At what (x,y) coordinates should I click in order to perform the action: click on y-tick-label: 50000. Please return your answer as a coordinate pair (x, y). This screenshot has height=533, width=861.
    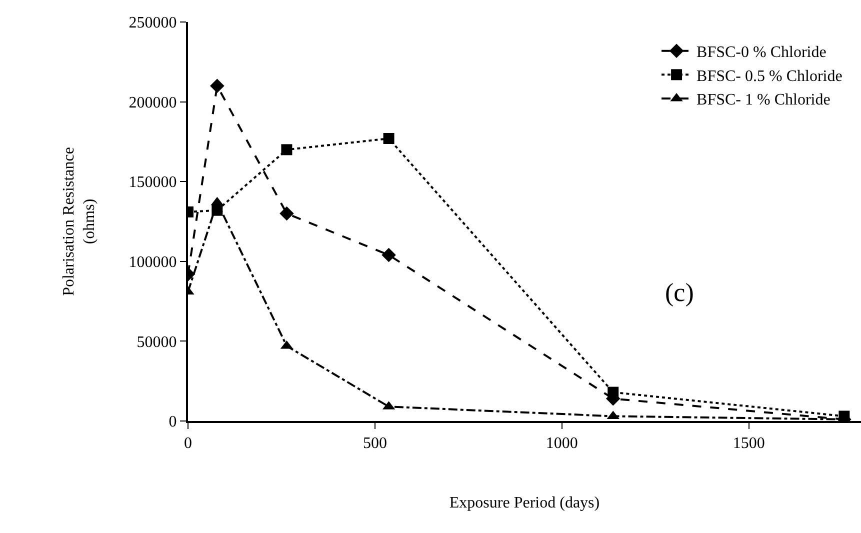
    Looking at the image, I should click on (156, 342).